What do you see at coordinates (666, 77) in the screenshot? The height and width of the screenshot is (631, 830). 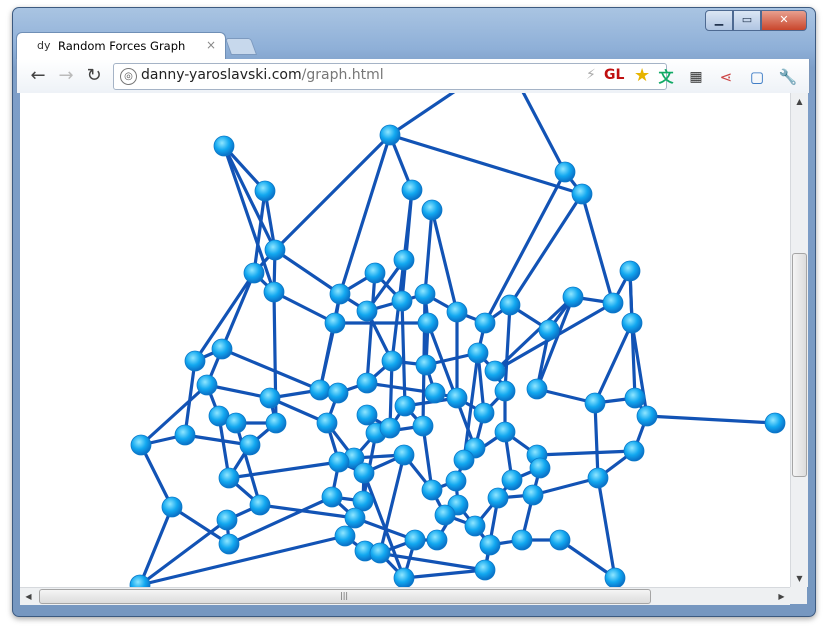 I see `translate-icon: 文` at bounding box center [666, 77].